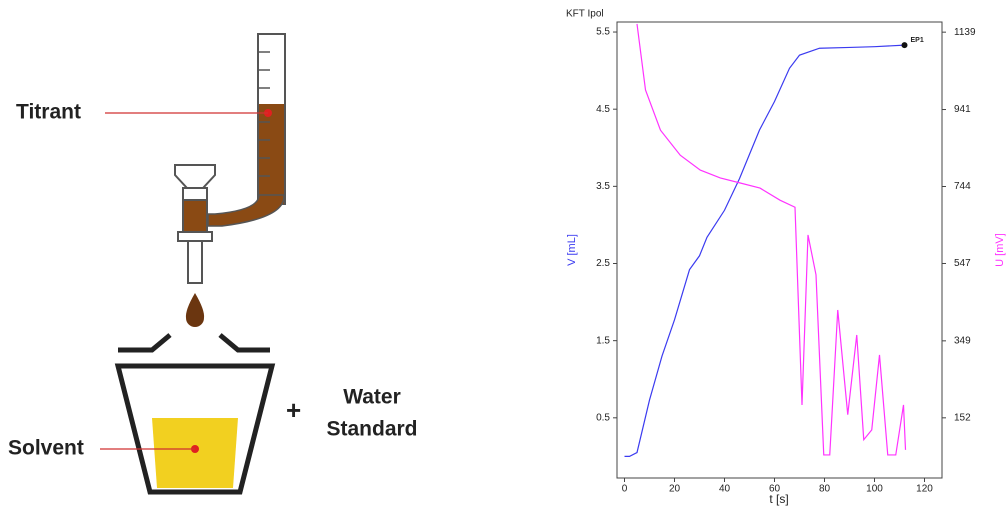  Describe the element at coordinates (572, 250) in the screenshot. I see `y-axis-label: V [mL]` at that location.